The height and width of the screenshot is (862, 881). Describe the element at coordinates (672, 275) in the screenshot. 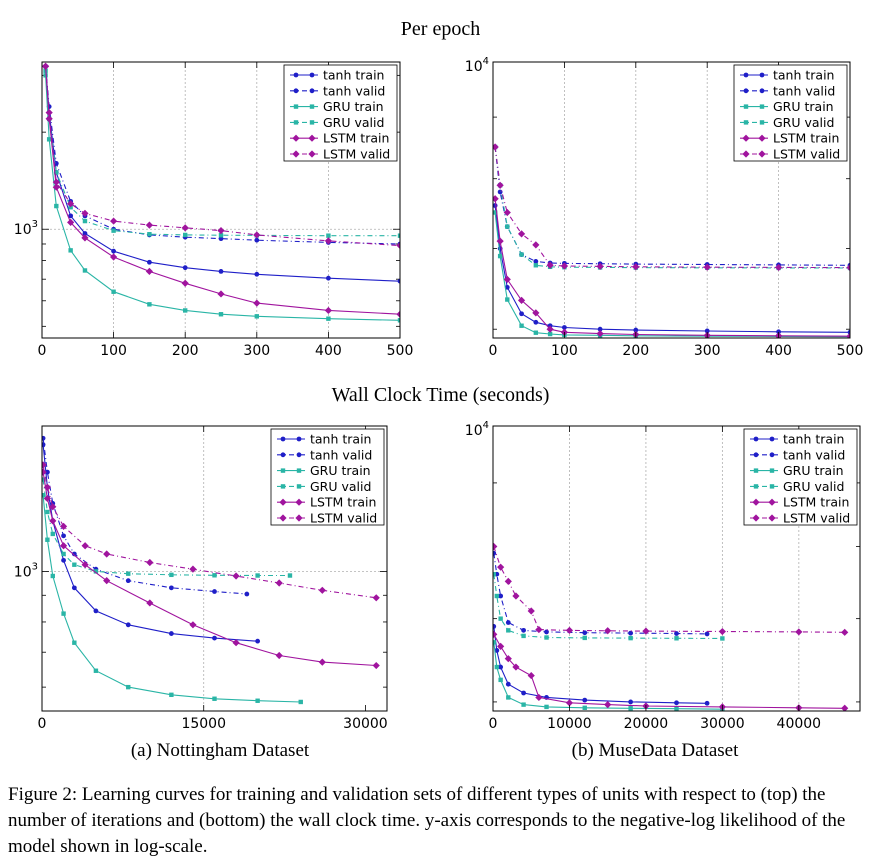

I see `series-line-gru-train` at that location.